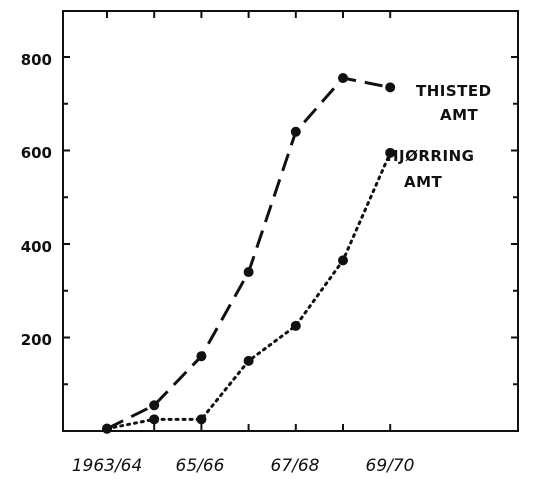  I want to click on series-label-hjorring-line1: HJØRRING, so click(430, 156).